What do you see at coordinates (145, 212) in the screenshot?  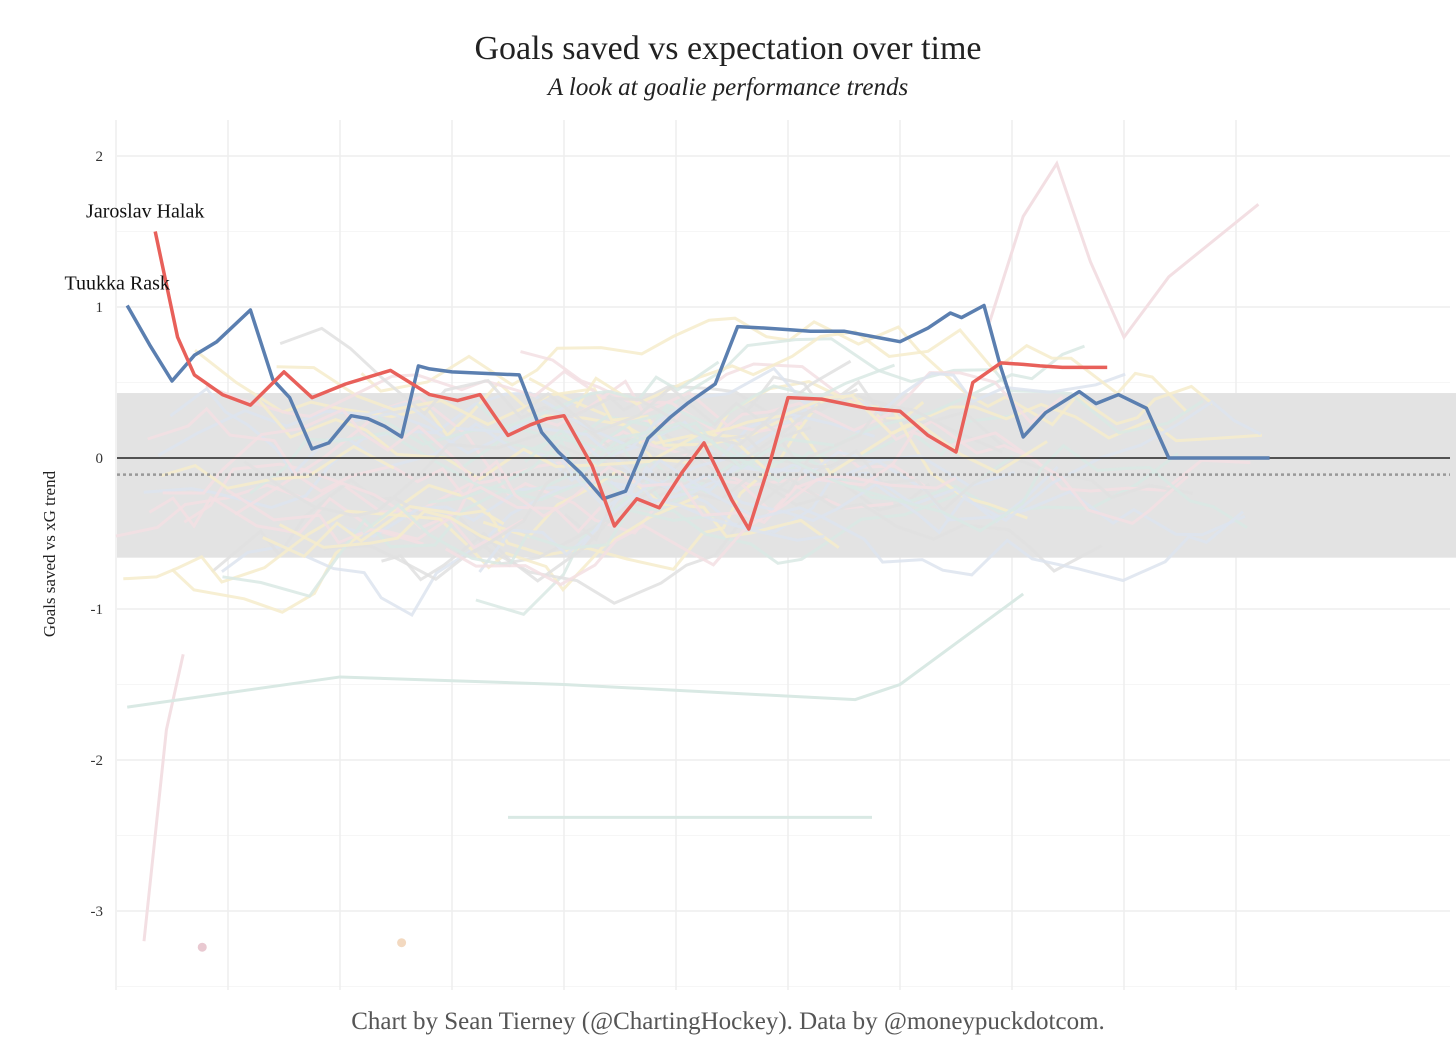 I see `annotation-label: Jaroslav Halak` at bounding box center [145, 212].